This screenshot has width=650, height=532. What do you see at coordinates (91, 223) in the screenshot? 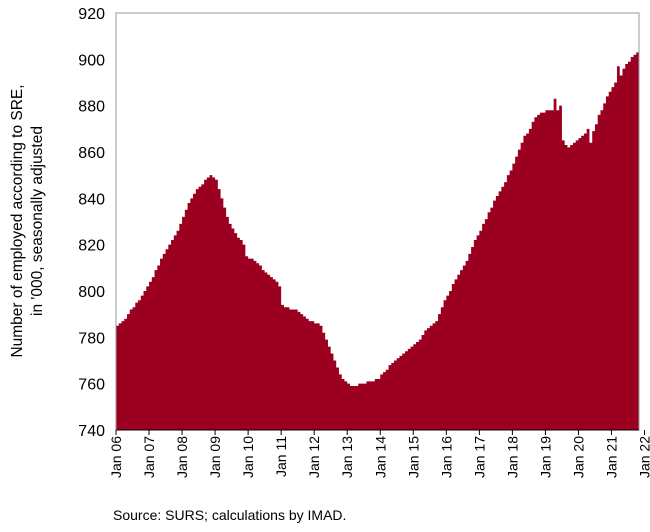
I see `y-axis-ticks: 740 760 780 800 820 840 860 880 900 920` at bounding box center [91, 223].